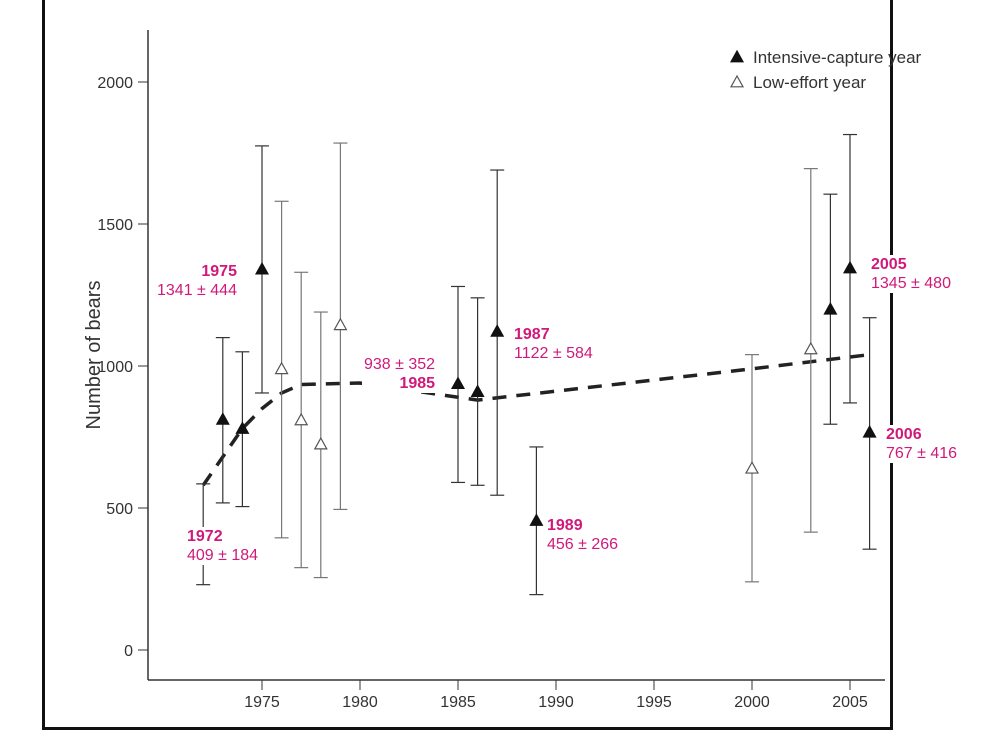  Describe the element at coordinates (115, 367) in the screenshot. I see `y-tick-label: 1000` at that location.